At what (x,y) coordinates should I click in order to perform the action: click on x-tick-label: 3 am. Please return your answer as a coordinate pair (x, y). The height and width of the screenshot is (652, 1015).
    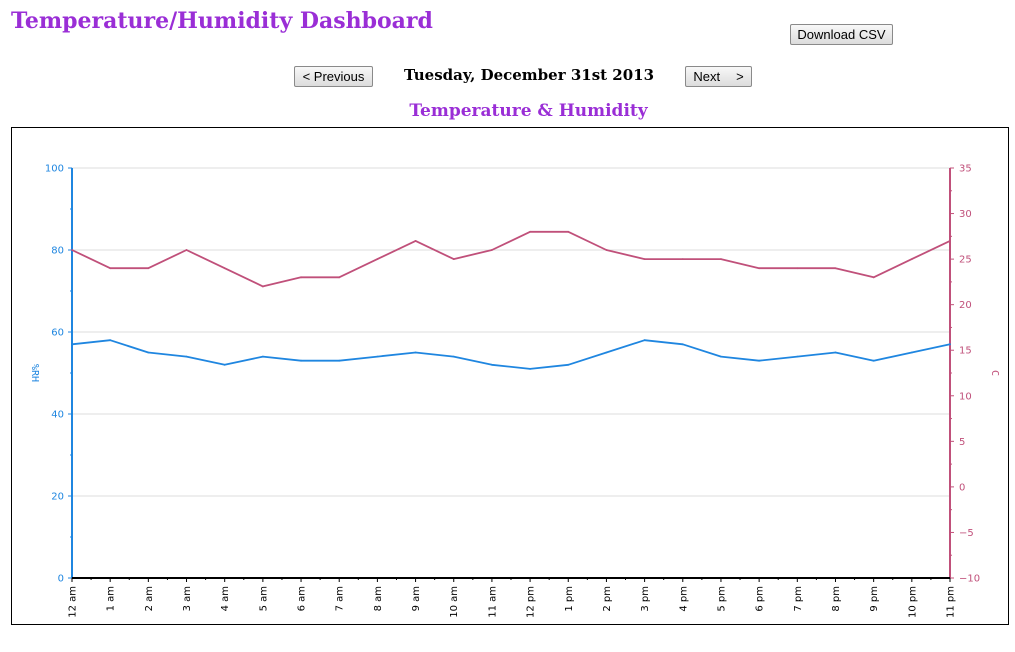
    Looking at the image, I should click on (187, 598).